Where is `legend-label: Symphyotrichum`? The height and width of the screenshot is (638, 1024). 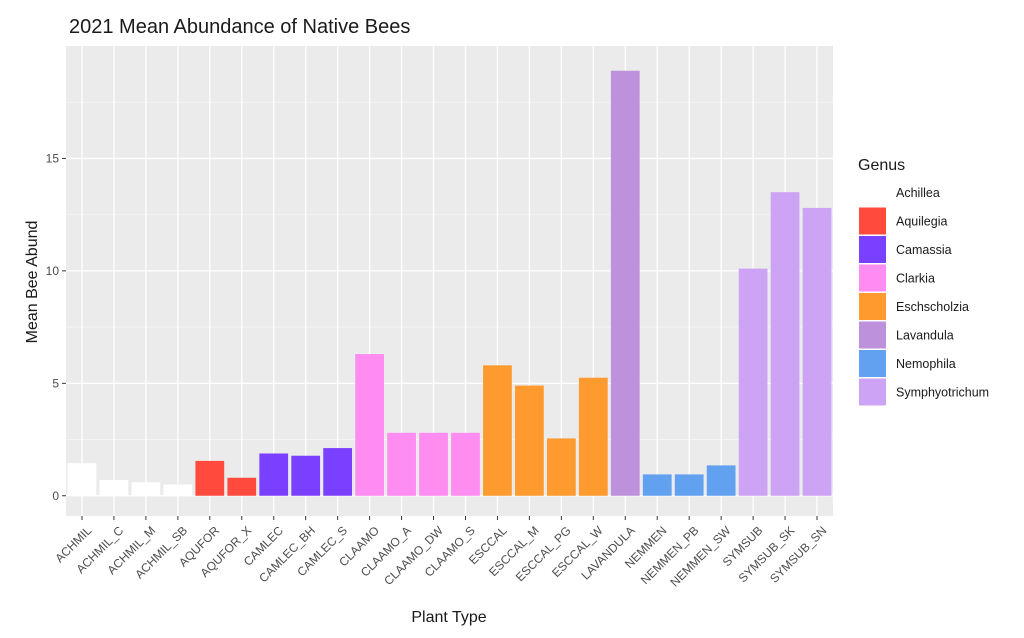 legend-label: Symphyotrichum is located at coordinates (942, 393).